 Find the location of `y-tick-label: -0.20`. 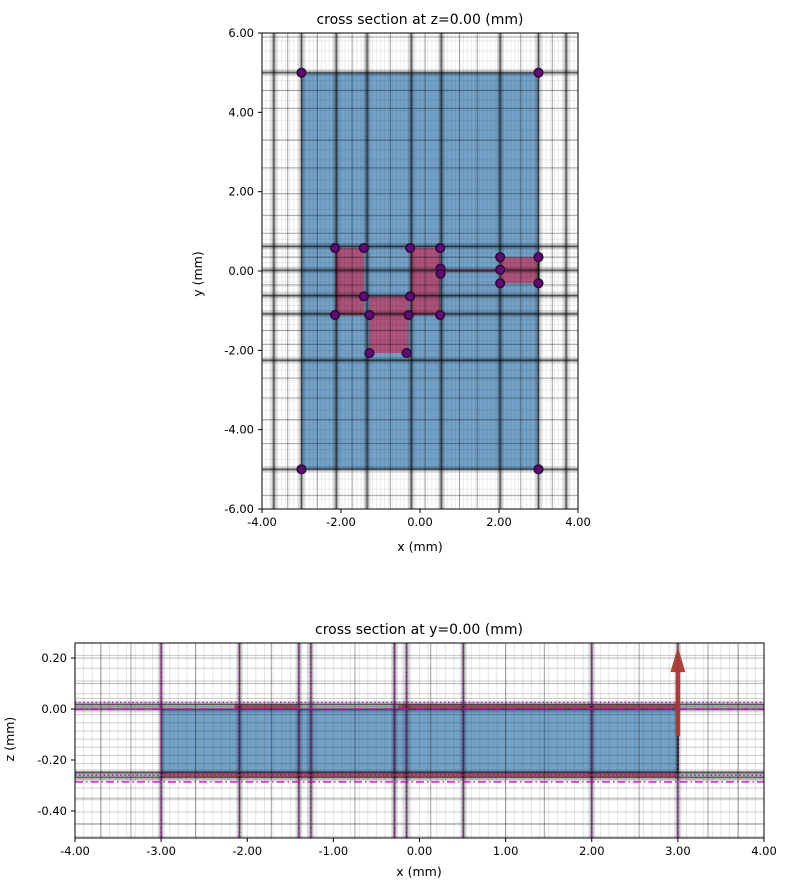

y-tick-label: -0.20 is located at coordinates (52, 760).